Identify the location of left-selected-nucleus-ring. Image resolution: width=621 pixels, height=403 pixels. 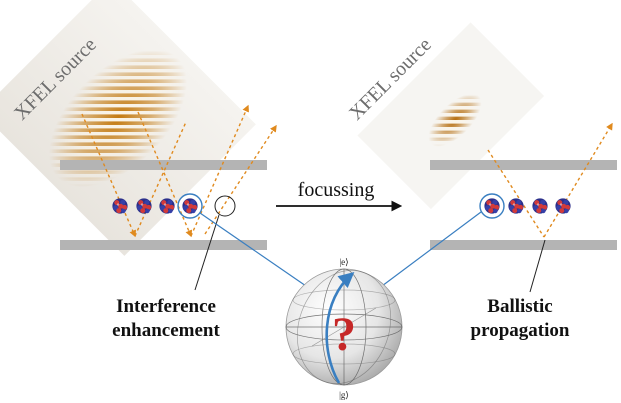
(190, 206).